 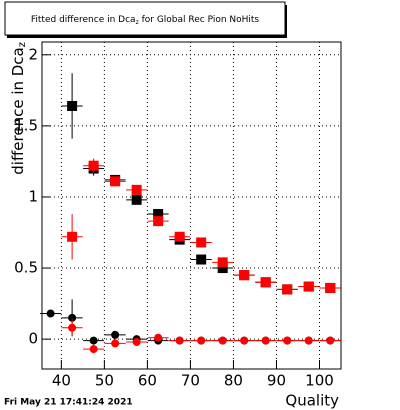 I want to click on y-label-sub: z, so click(x=22, y=44).